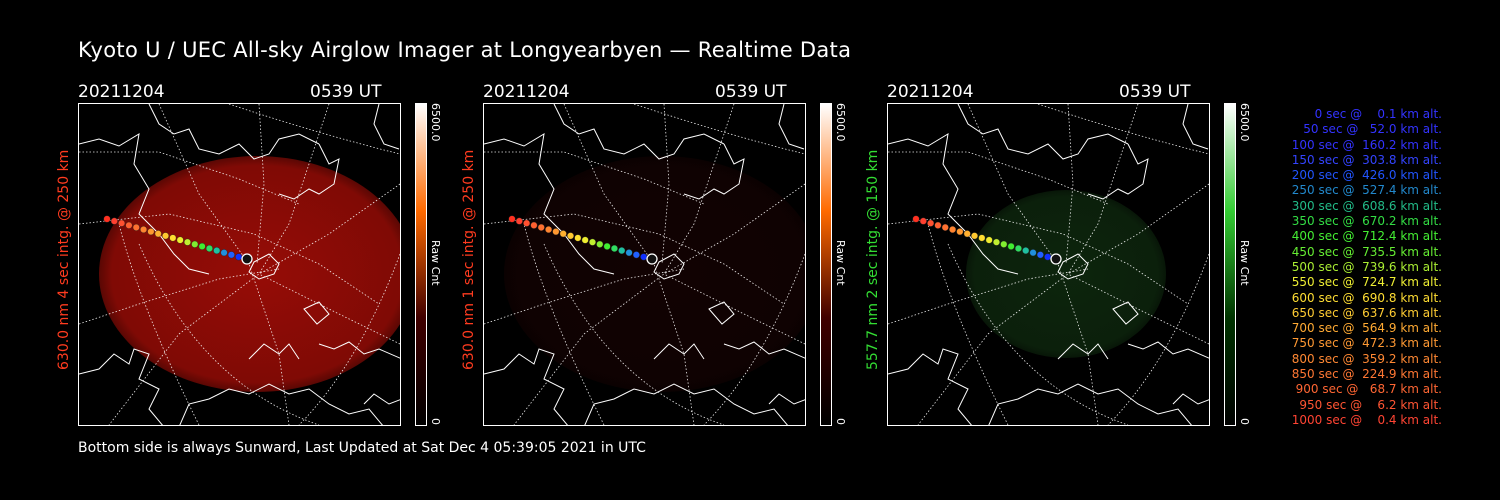 This screenshot has width=1500, height=500. Describe the element at coordinates (1364, 144) in the screenshot. I see `legend-entry: 100 sec @ 160.2 km alt.` at that location.